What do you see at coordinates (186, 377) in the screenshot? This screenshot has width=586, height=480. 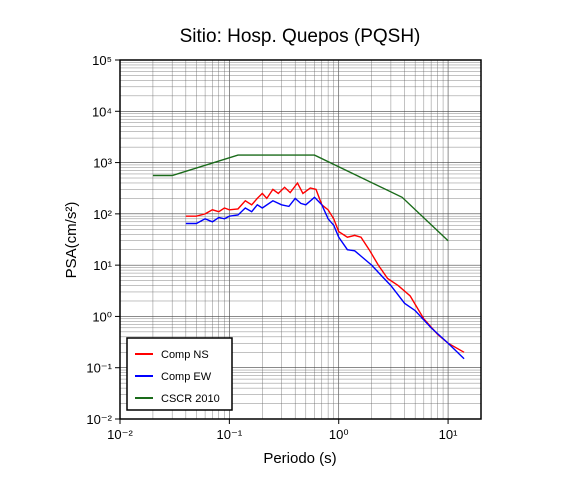 I see `legend-label: Comp EW` at bounding box center [186, 377].